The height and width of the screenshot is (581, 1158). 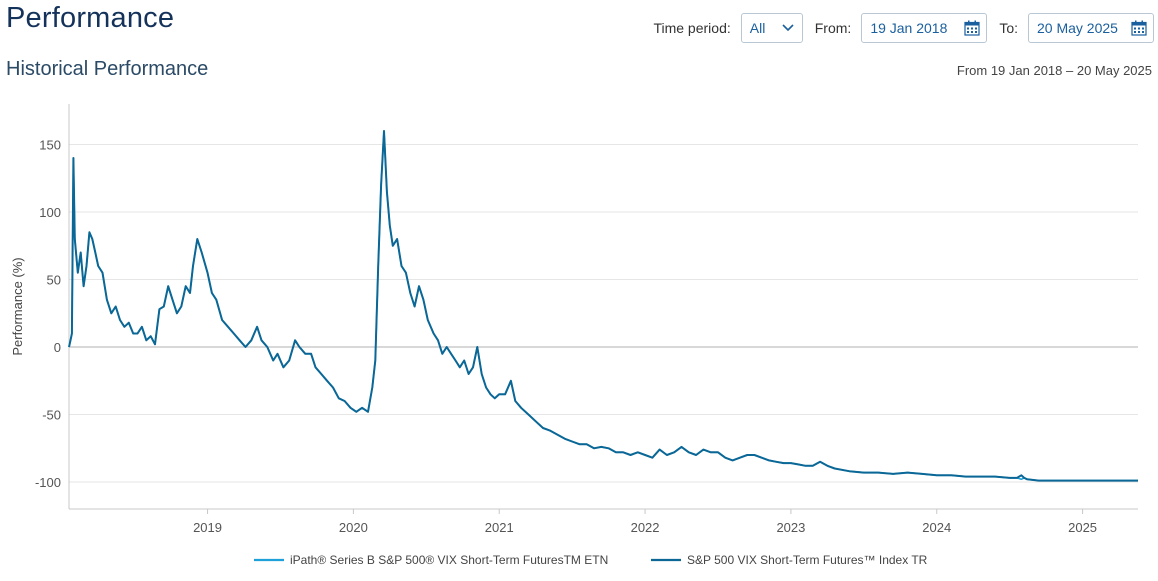 I want to click on y-tick-label: 0, so click(x=57, y=347).